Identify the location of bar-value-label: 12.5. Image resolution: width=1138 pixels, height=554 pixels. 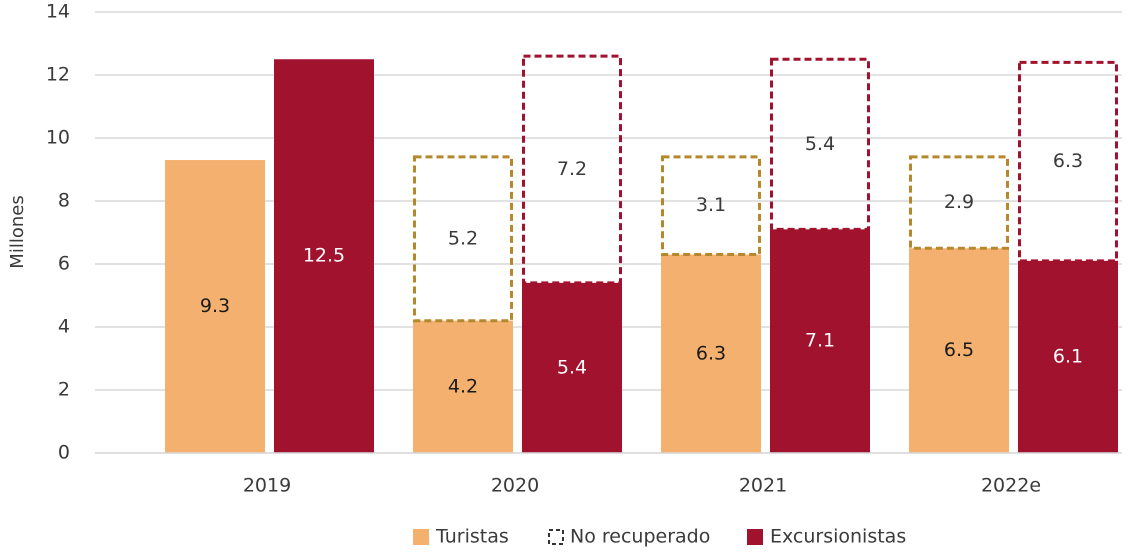
(324, 256).